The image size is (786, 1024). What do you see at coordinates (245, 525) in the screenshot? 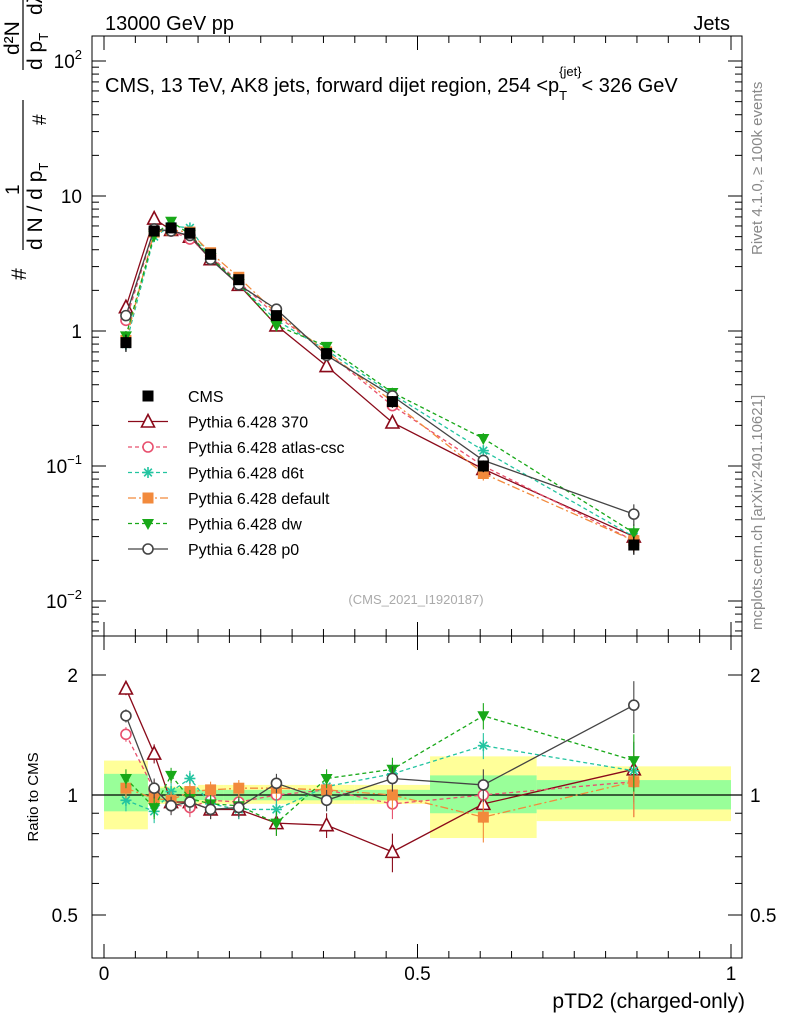
I see `legend-label: Pythia 6.428 dw` at bounding box center [245, 525].